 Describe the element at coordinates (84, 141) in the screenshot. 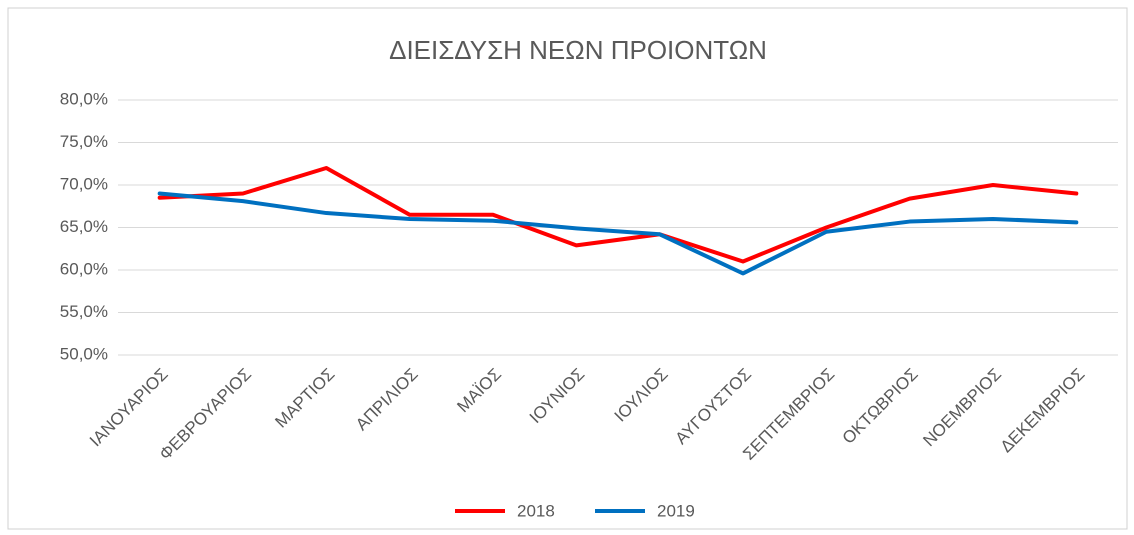

I see `y-tick-label: 75,0%` at that location.